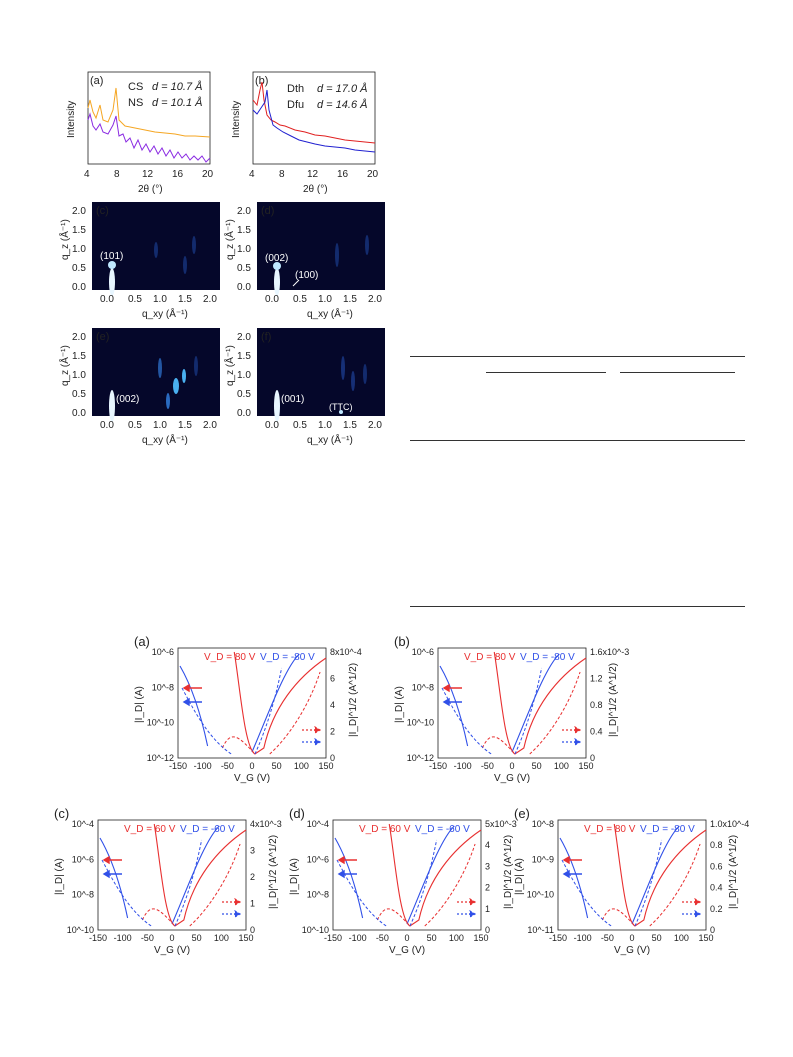 Image resolution: width=793 pixels, height=1057 pixels. Describe the element at coordinates (287, 657) in the screenshot. I see `vd-p-label: V_D = -80 V` at that location.